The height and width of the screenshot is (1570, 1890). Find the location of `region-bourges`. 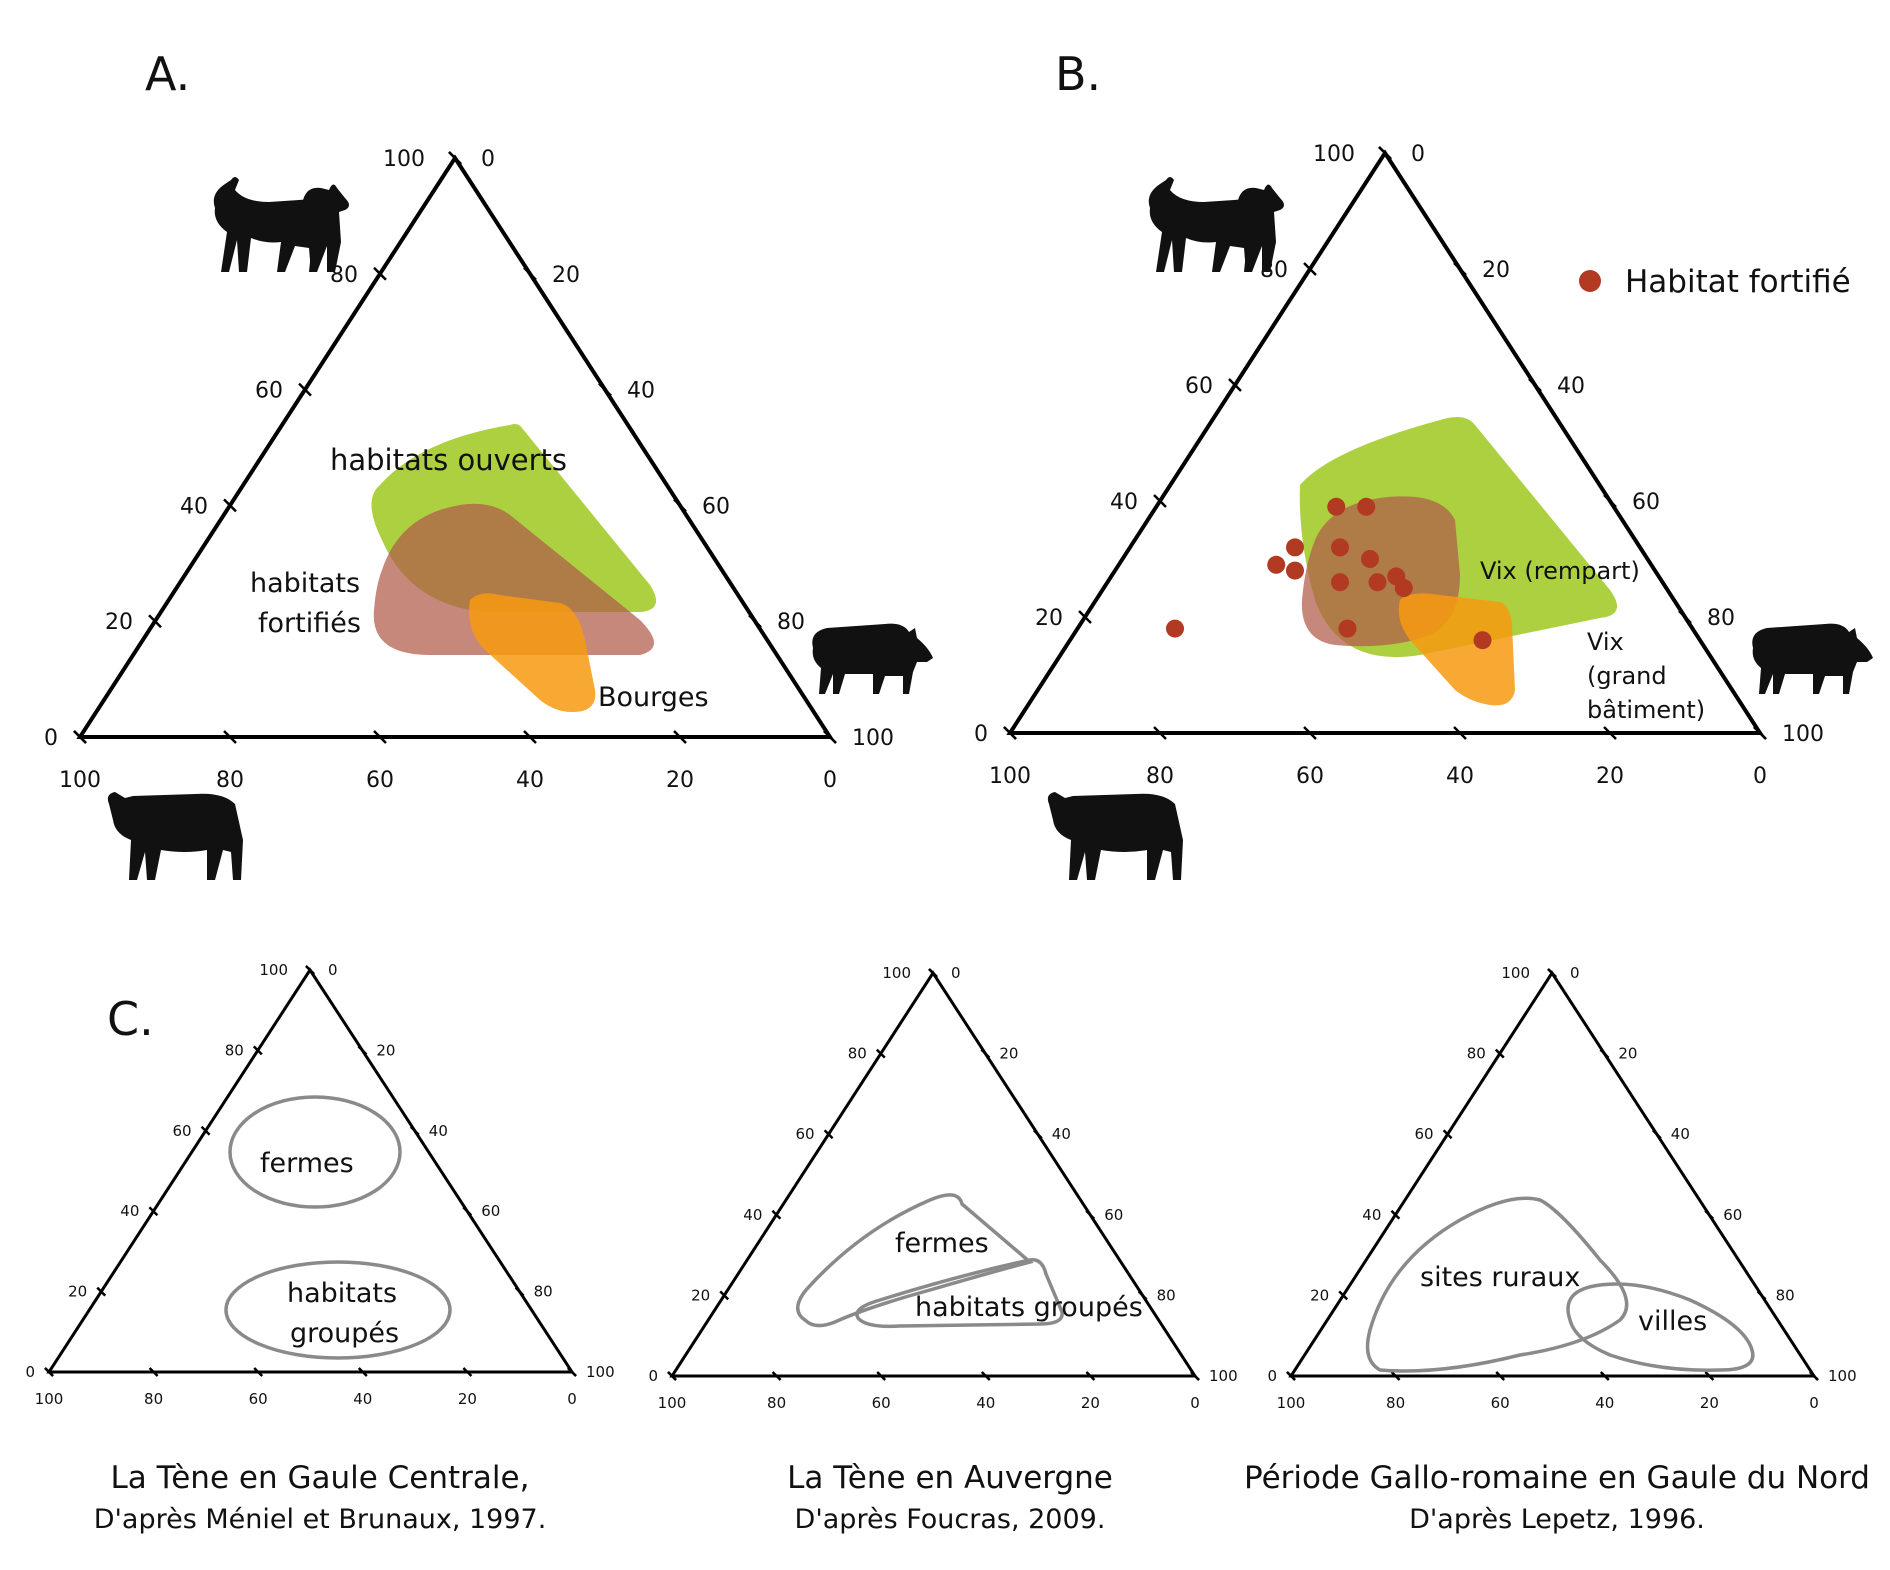

region-bourges is located at coordinates (532, 652).